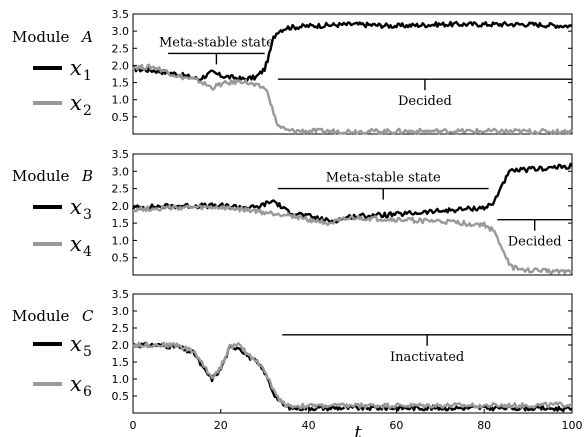 This screenshot has height=437, width=586. What do you see at coordinates (396, 425) in the screenshot?
I see `x-tick-label: 60` at bounding box center [396, 425].